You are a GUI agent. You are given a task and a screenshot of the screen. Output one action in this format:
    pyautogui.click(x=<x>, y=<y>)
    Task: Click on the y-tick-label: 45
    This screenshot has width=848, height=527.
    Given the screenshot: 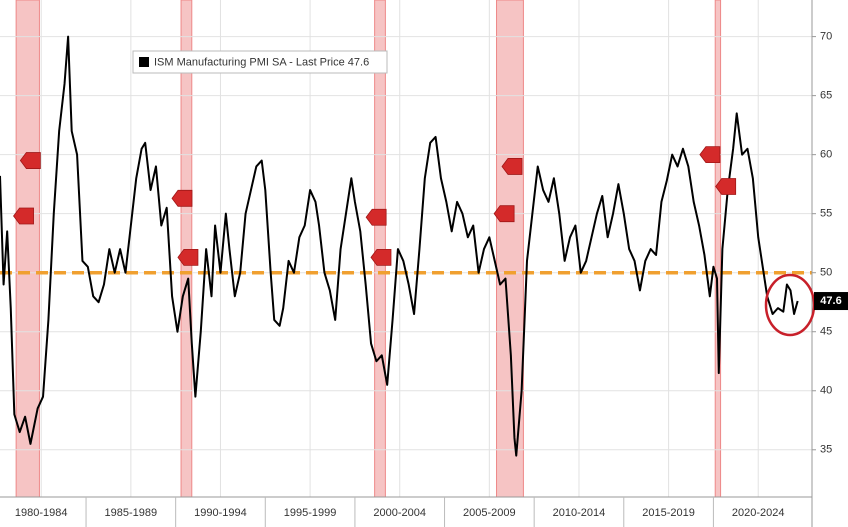 What is the action you would take?
    pyautogui.click(x=826, y=332)
    